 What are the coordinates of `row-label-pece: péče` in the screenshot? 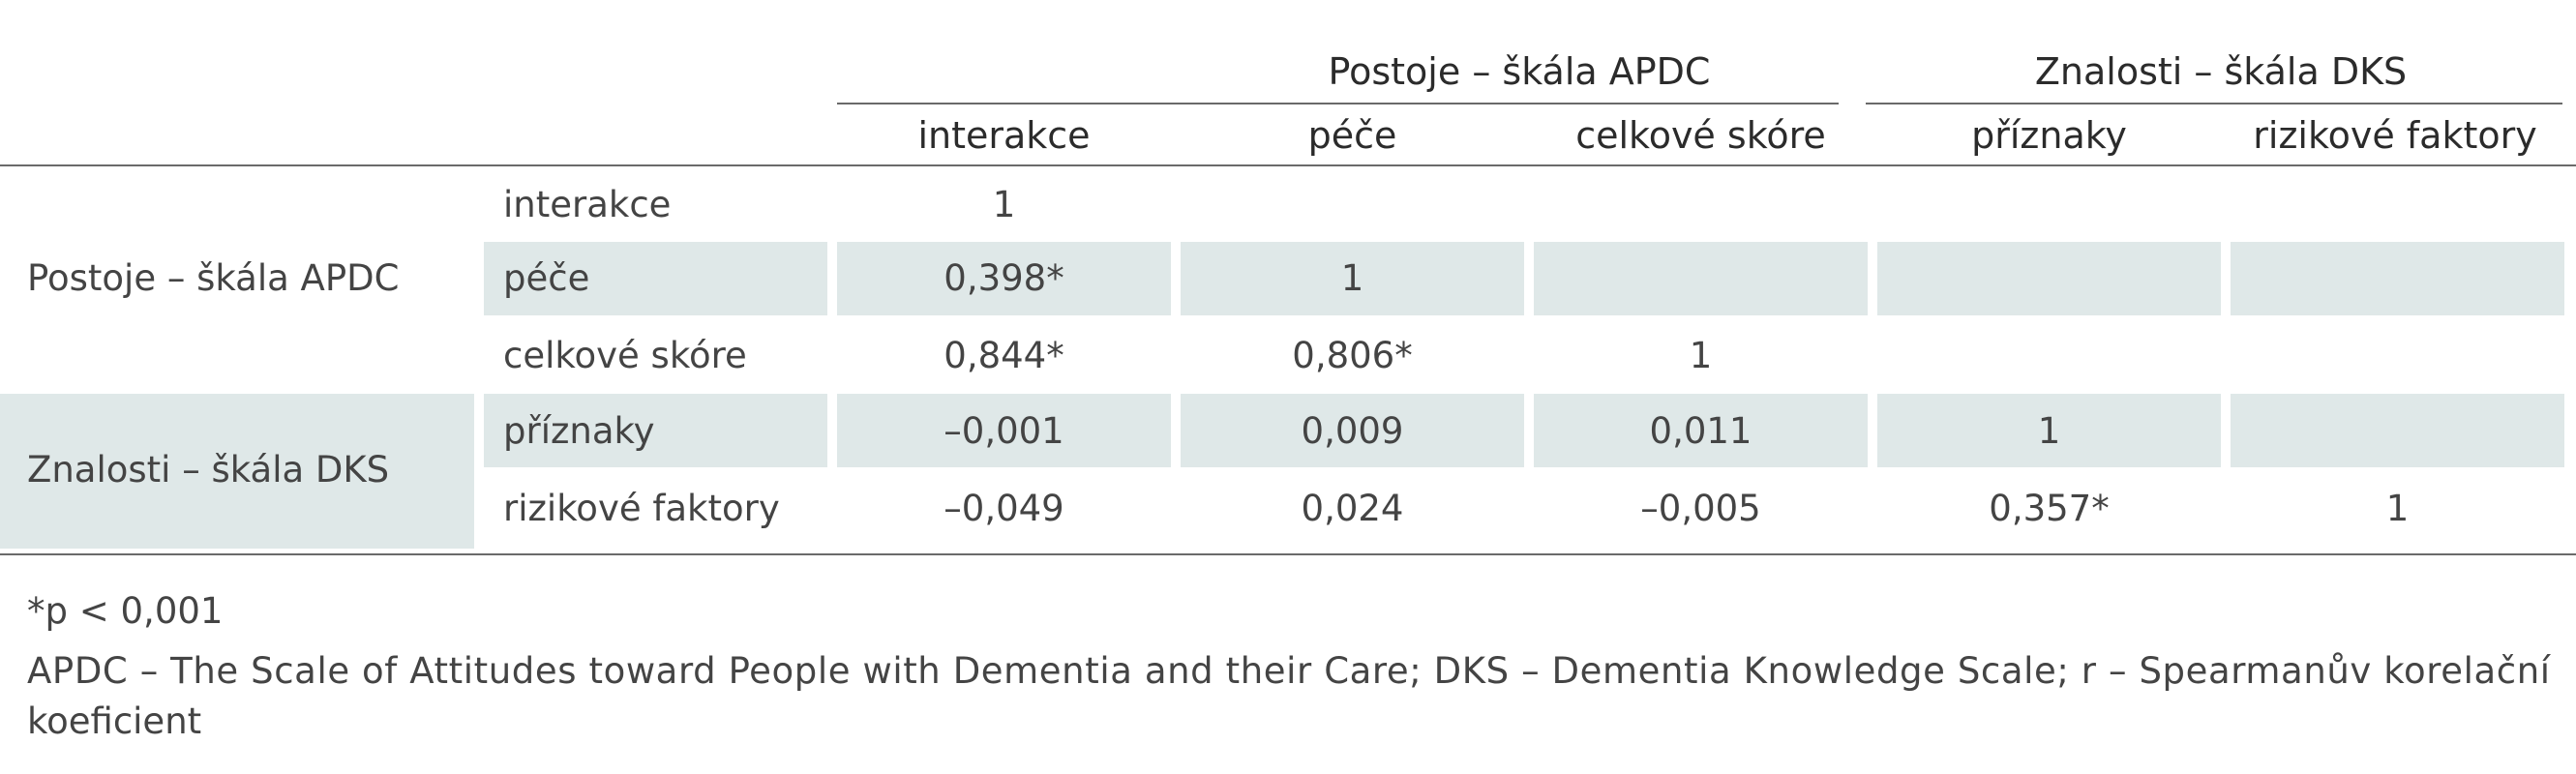 It's located at (546, 278).